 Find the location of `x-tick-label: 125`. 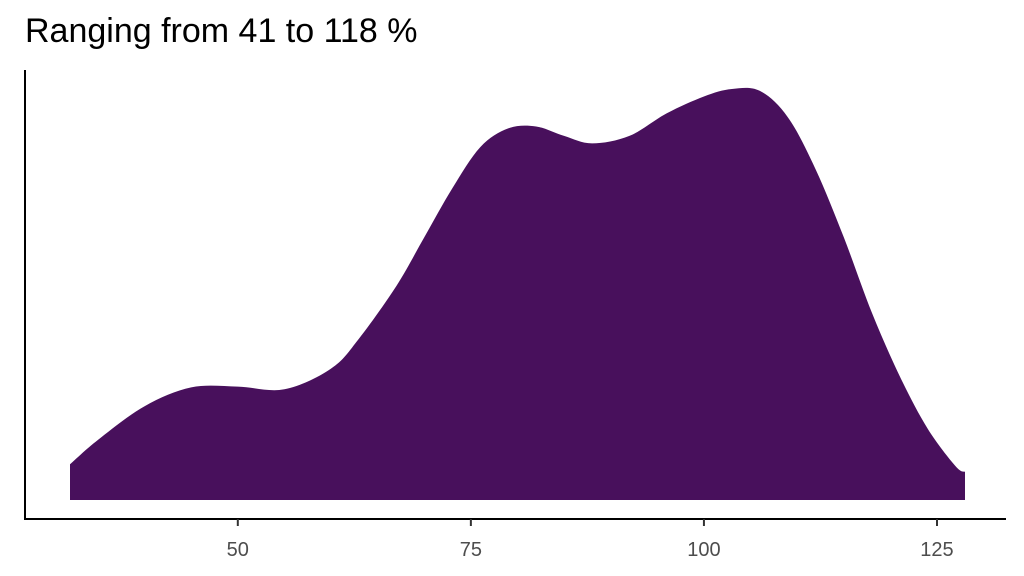

x-tick-label: 125 is located at coordinates (936, 550).